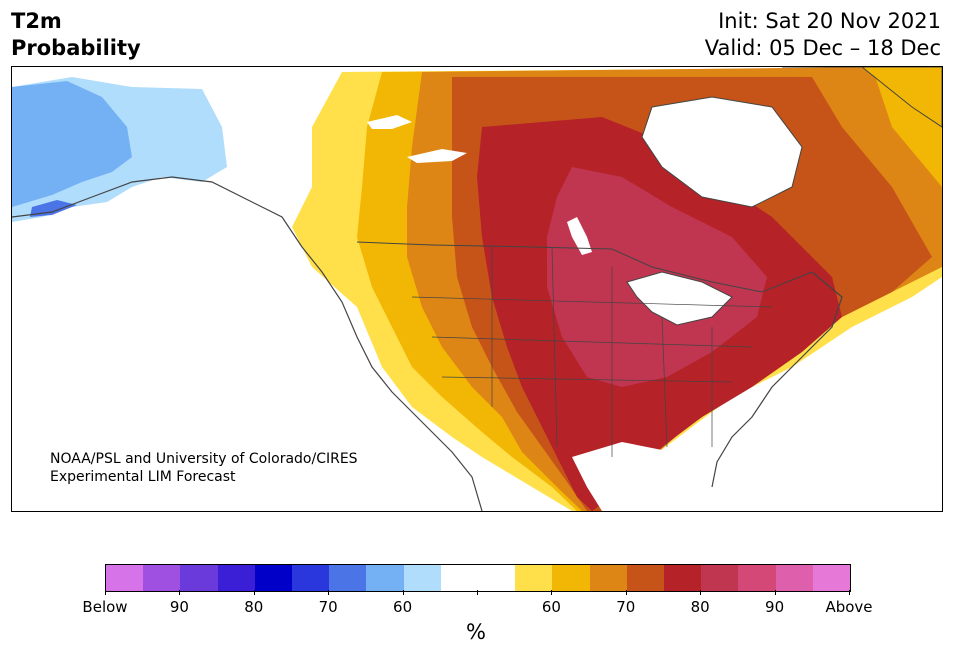  I want to click on great-bear-lake, so click(389, 122).